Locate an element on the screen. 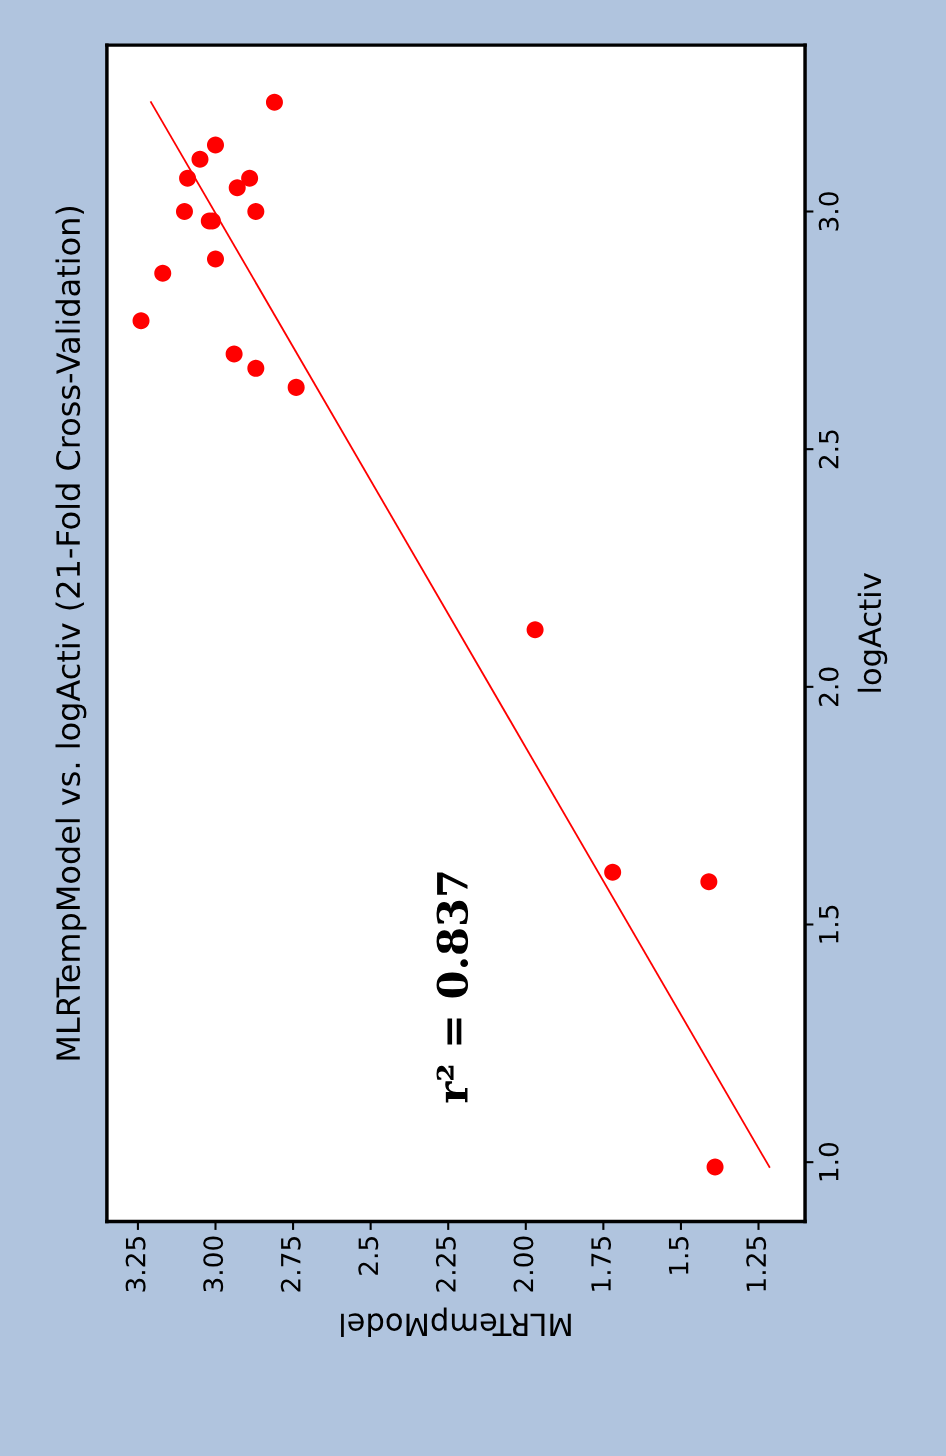 The height and width of the screenshot is (1456, 946). y-axis-title: logActiv is located at coordinates (872, 632).